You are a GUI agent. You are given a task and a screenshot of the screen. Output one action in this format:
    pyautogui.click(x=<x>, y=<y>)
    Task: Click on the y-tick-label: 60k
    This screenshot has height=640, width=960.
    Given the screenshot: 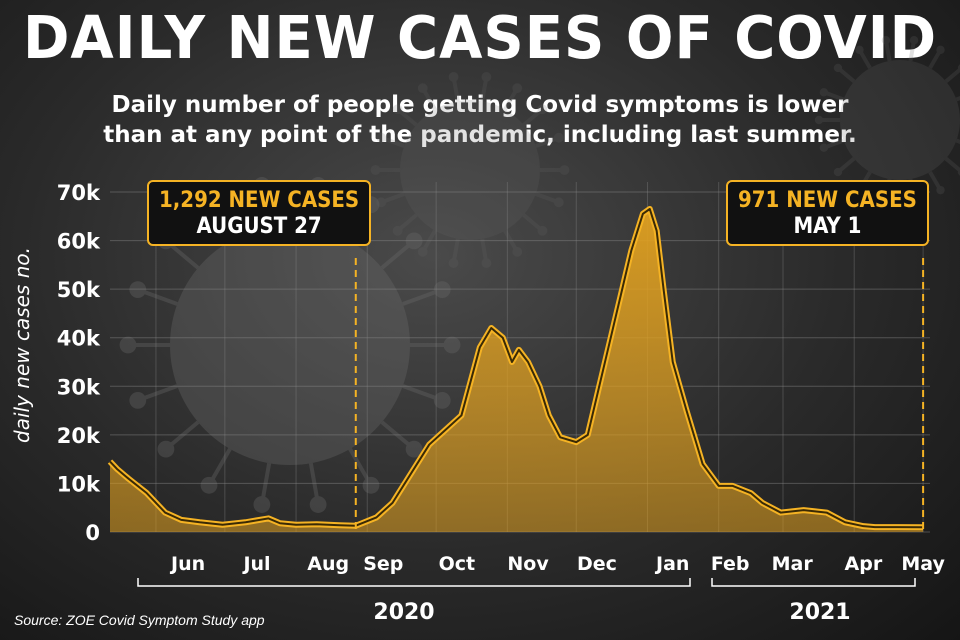 What is the action you would take?
    pyautogui.click(x=79, y=242)
    